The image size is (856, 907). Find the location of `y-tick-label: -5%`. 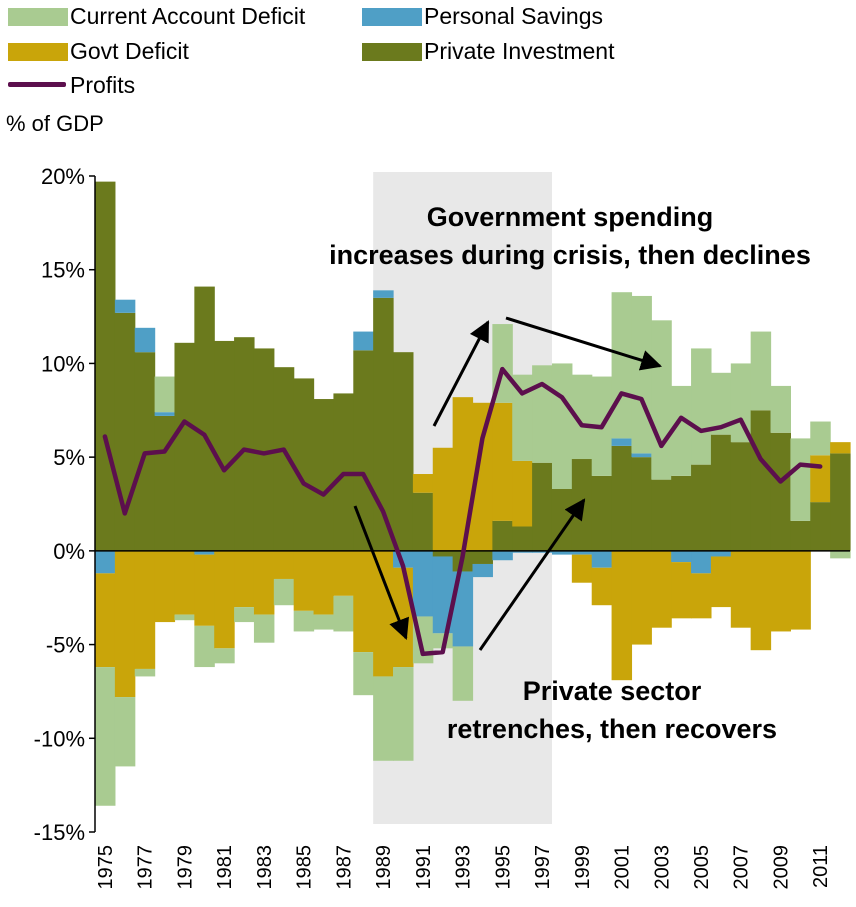

y-tick-label: -5% is located at coordinates (65, 645).